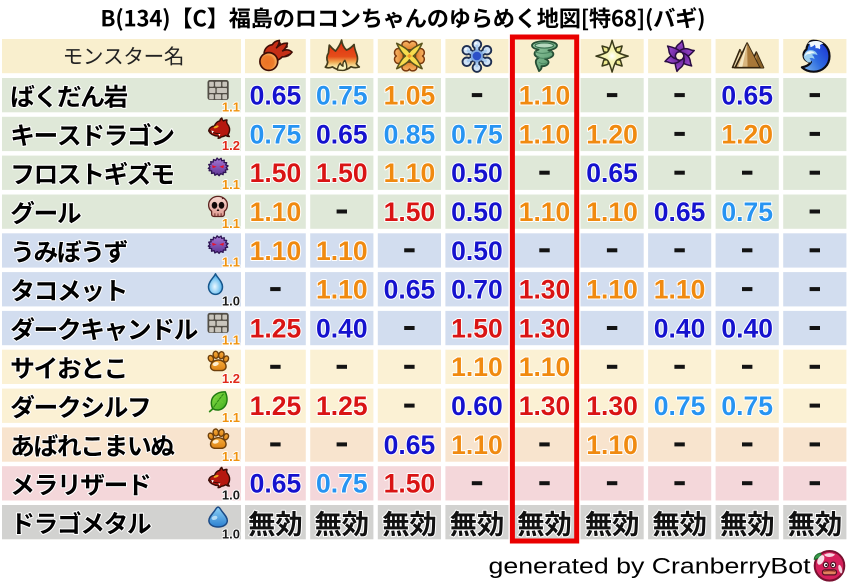 This screenshot has height=583, width=849. I want to click on svg-text: 0.70, so click(477, 290).